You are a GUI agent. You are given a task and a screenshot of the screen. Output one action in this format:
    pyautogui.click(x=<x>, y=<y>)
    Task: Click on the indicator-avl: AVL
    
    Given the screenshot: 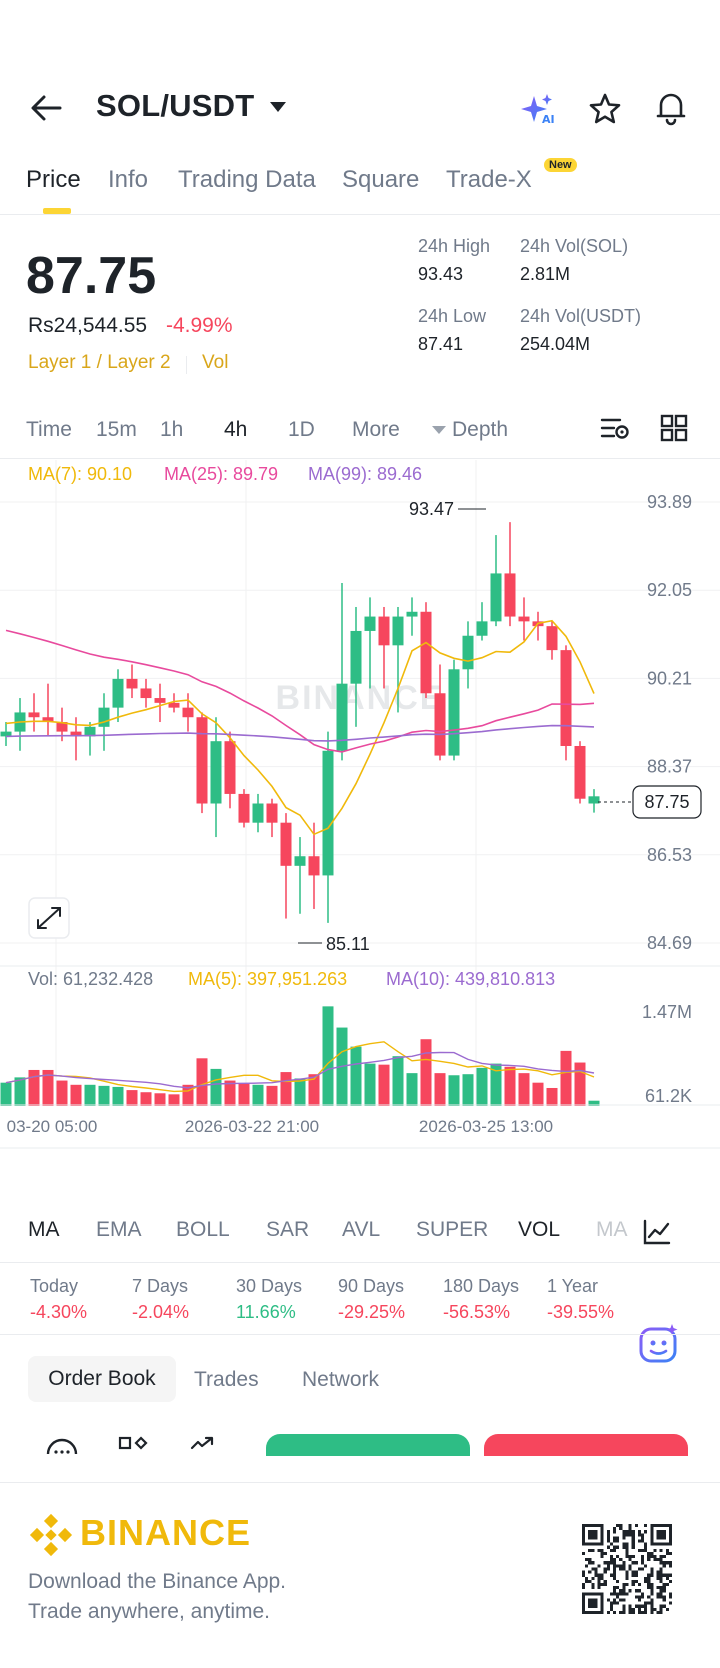 What is the action you would take?
    pyautogui.click(x=361, y=1229)
    